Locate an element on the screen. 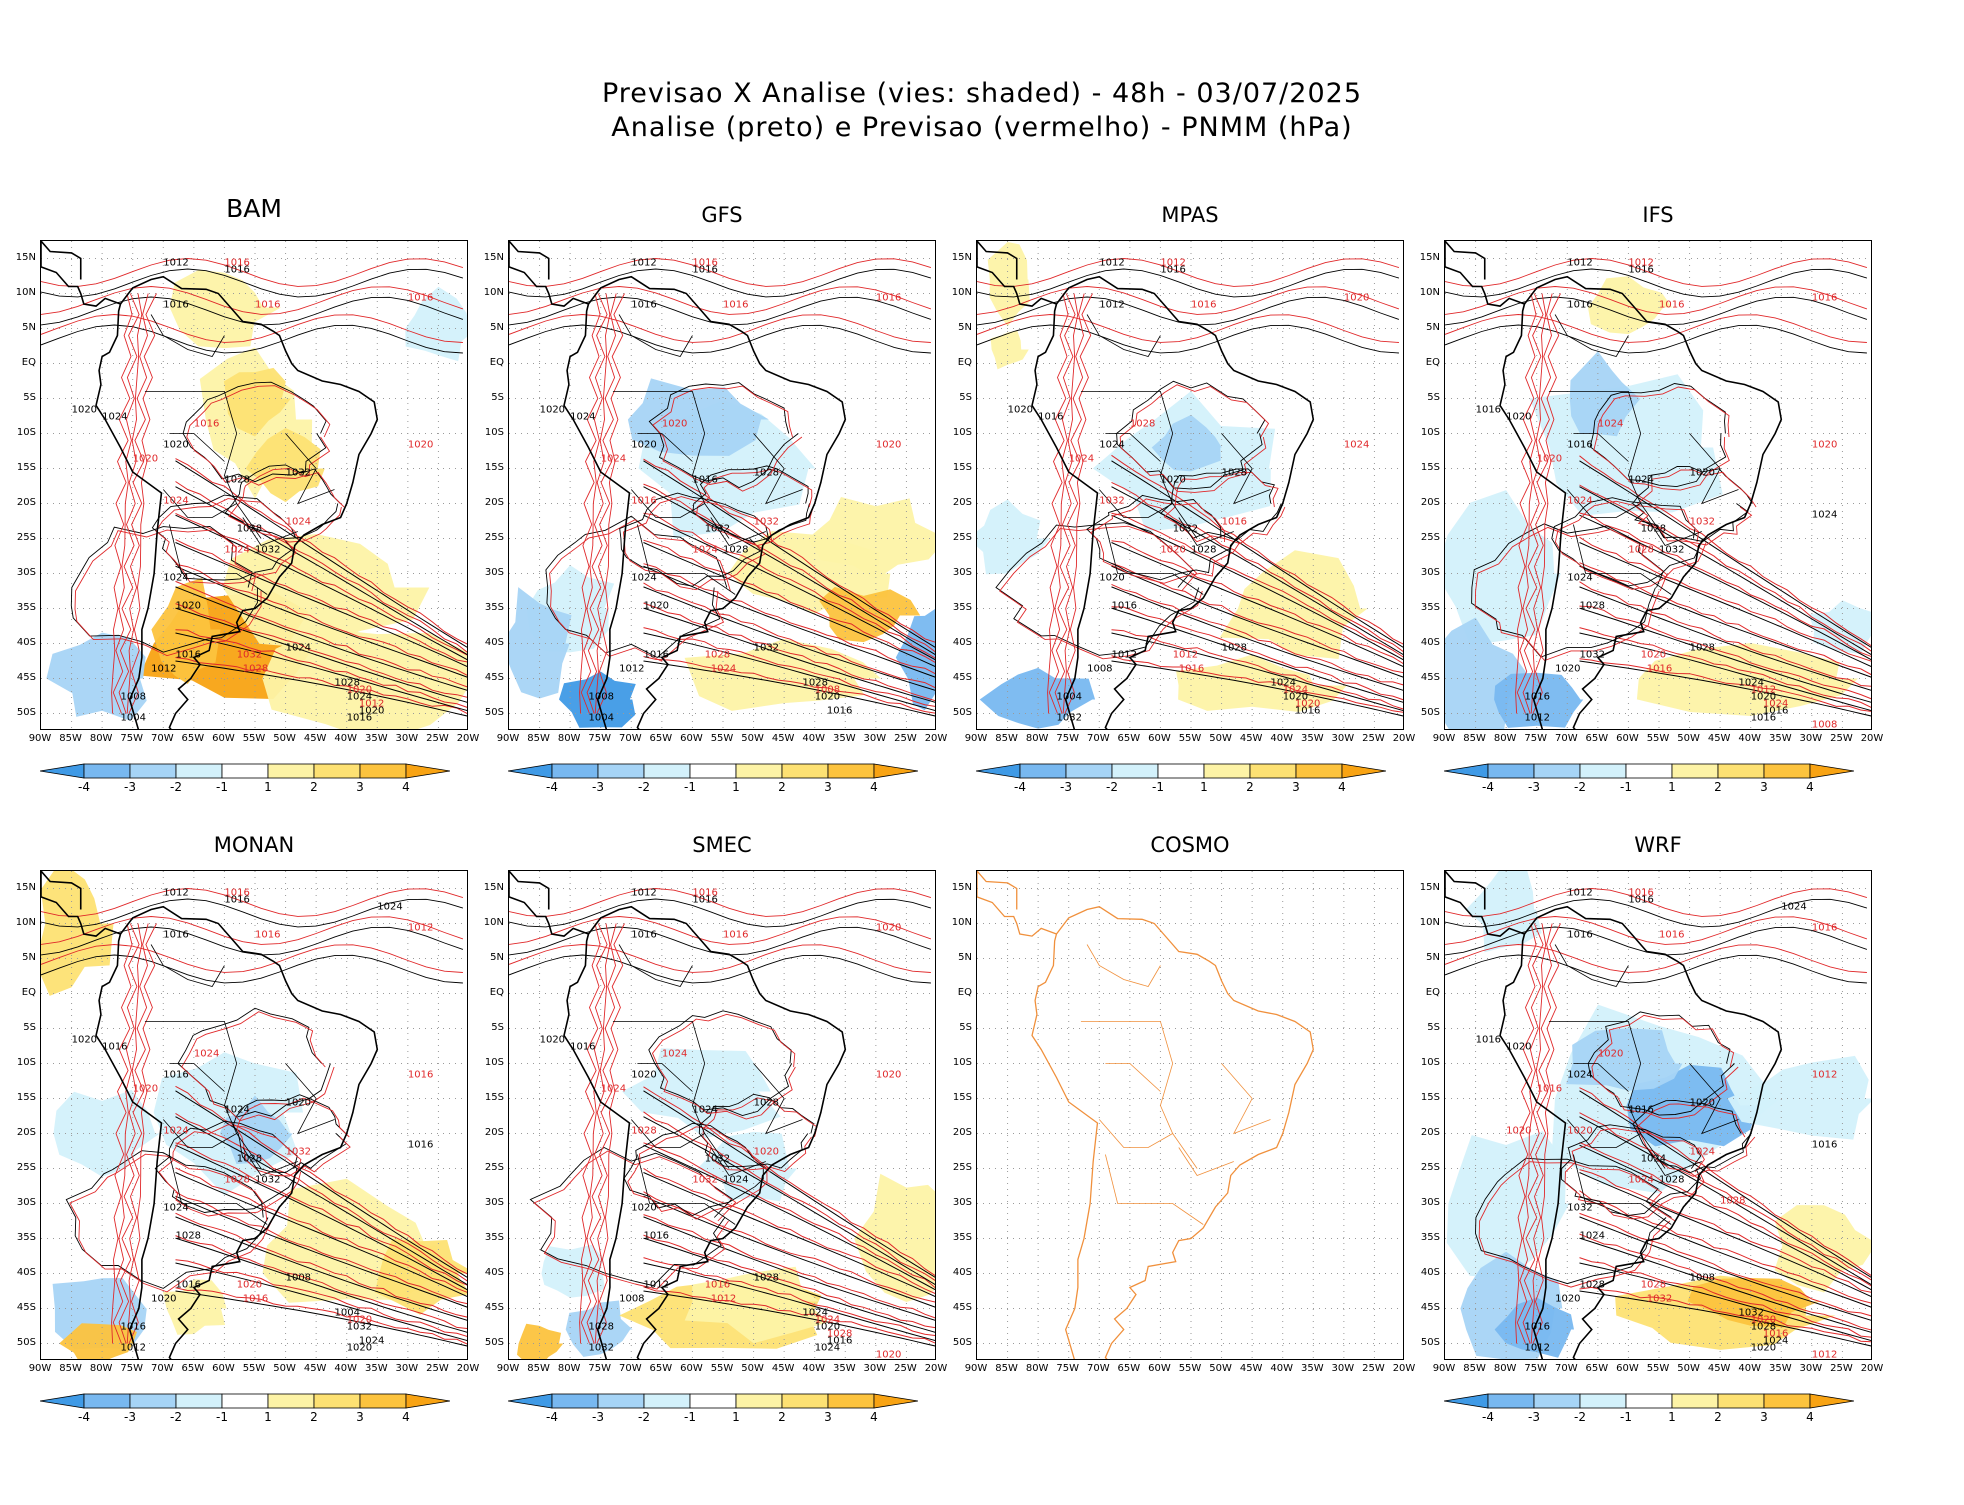 The height and width of the screenshot is (1505, 1964). lat-tick-label: 45S is located at coordinates (1430, 1307).